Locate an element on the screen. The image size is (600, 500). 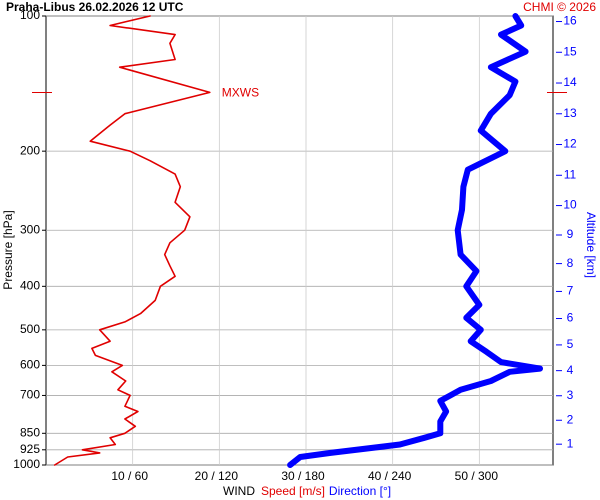
y2-tick-label: 3 is located at coordinates (570, 395).